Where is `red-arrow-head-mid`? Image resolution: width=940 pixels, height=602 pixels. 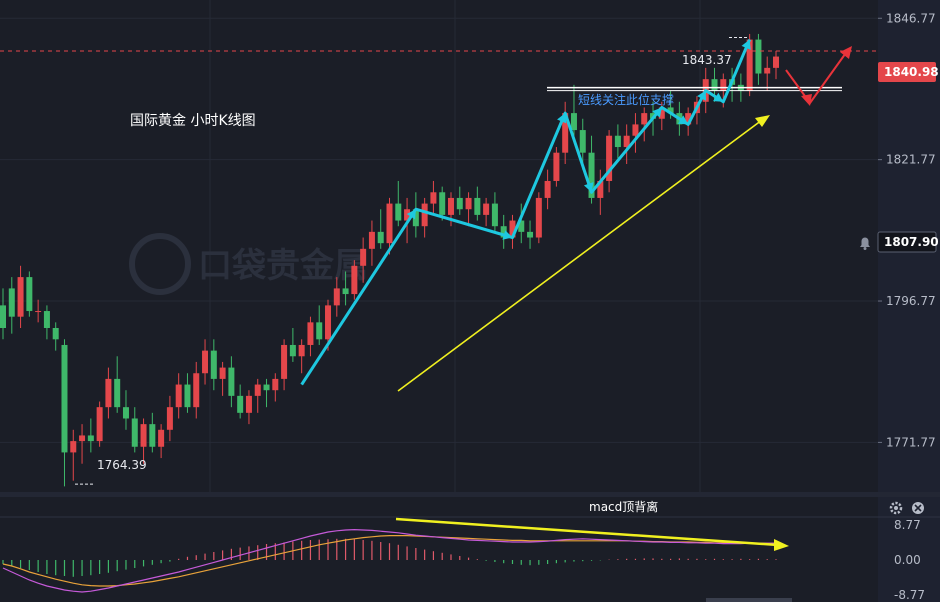
red-arrow-head-mid is located at coordinates (806, 100).